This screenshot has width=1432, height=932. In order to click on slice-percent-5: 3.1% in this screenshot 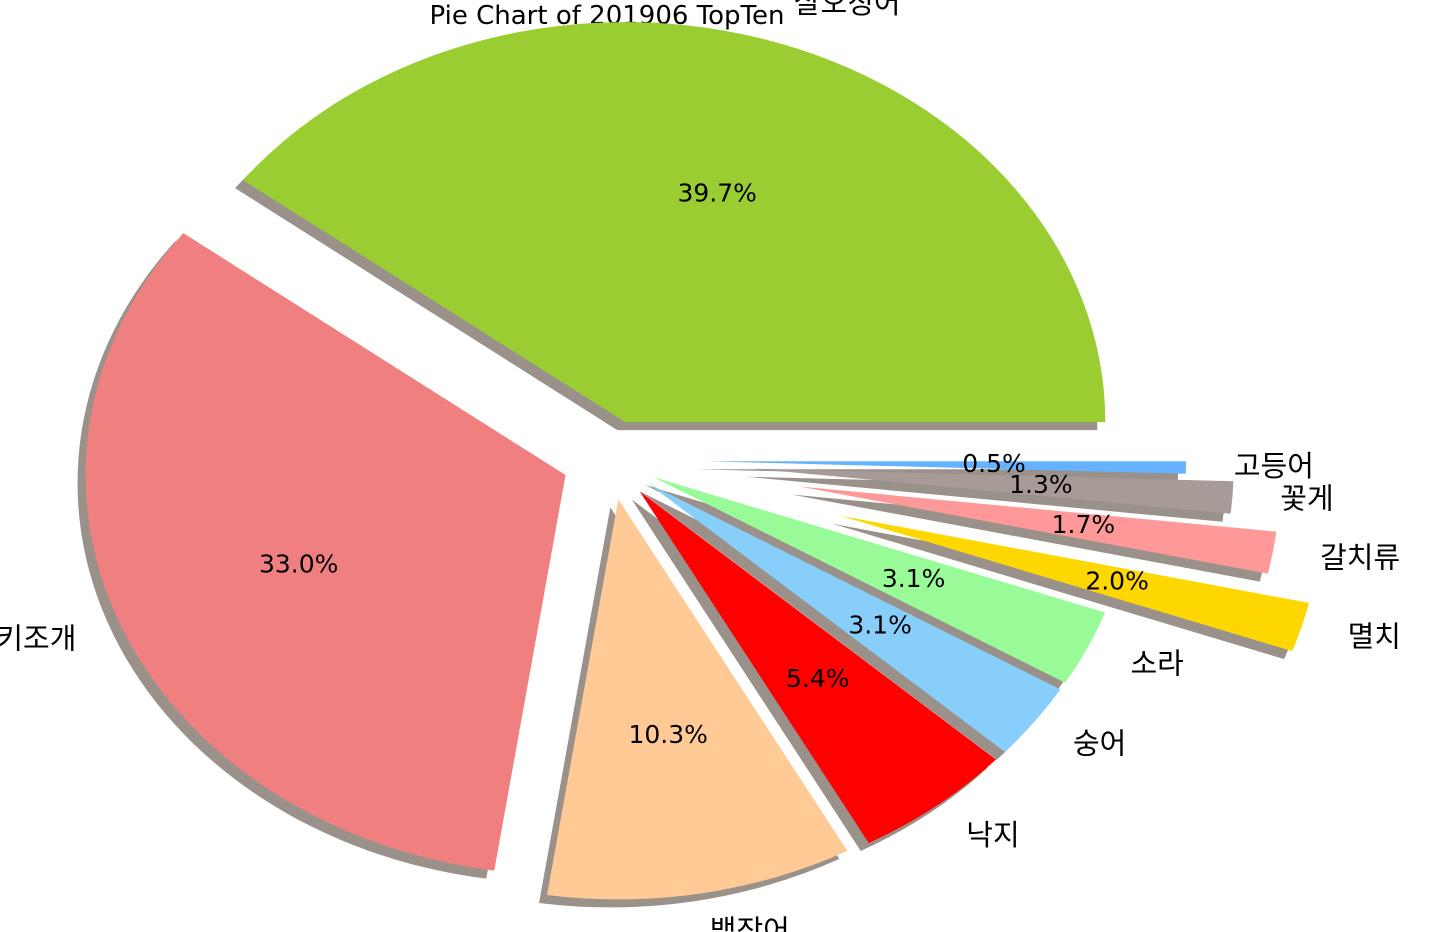, I will do `click(914, 578)`.